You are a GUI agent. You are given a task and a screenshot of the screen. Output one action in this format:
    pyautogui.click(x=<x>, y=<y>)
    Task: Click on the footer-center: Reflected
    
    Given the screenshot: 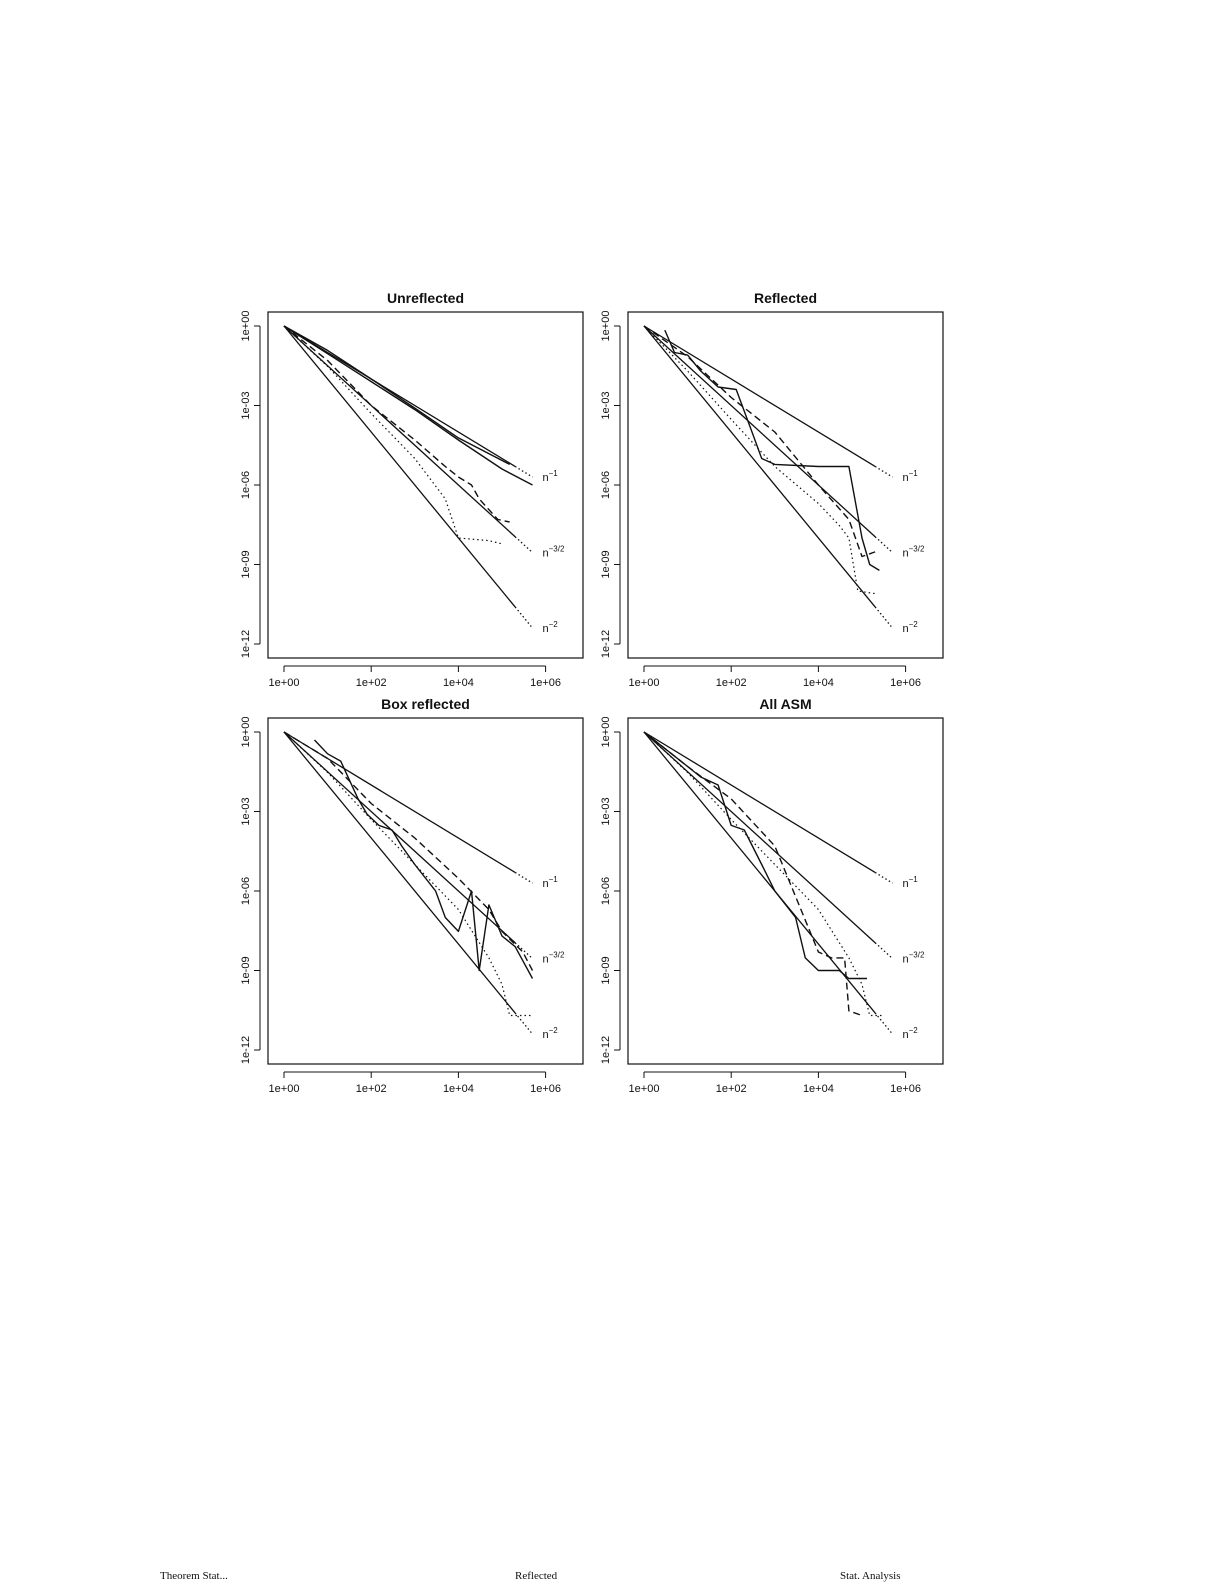 What is the action you would take?
    pyautogui.click(x=536, y=1576)
    